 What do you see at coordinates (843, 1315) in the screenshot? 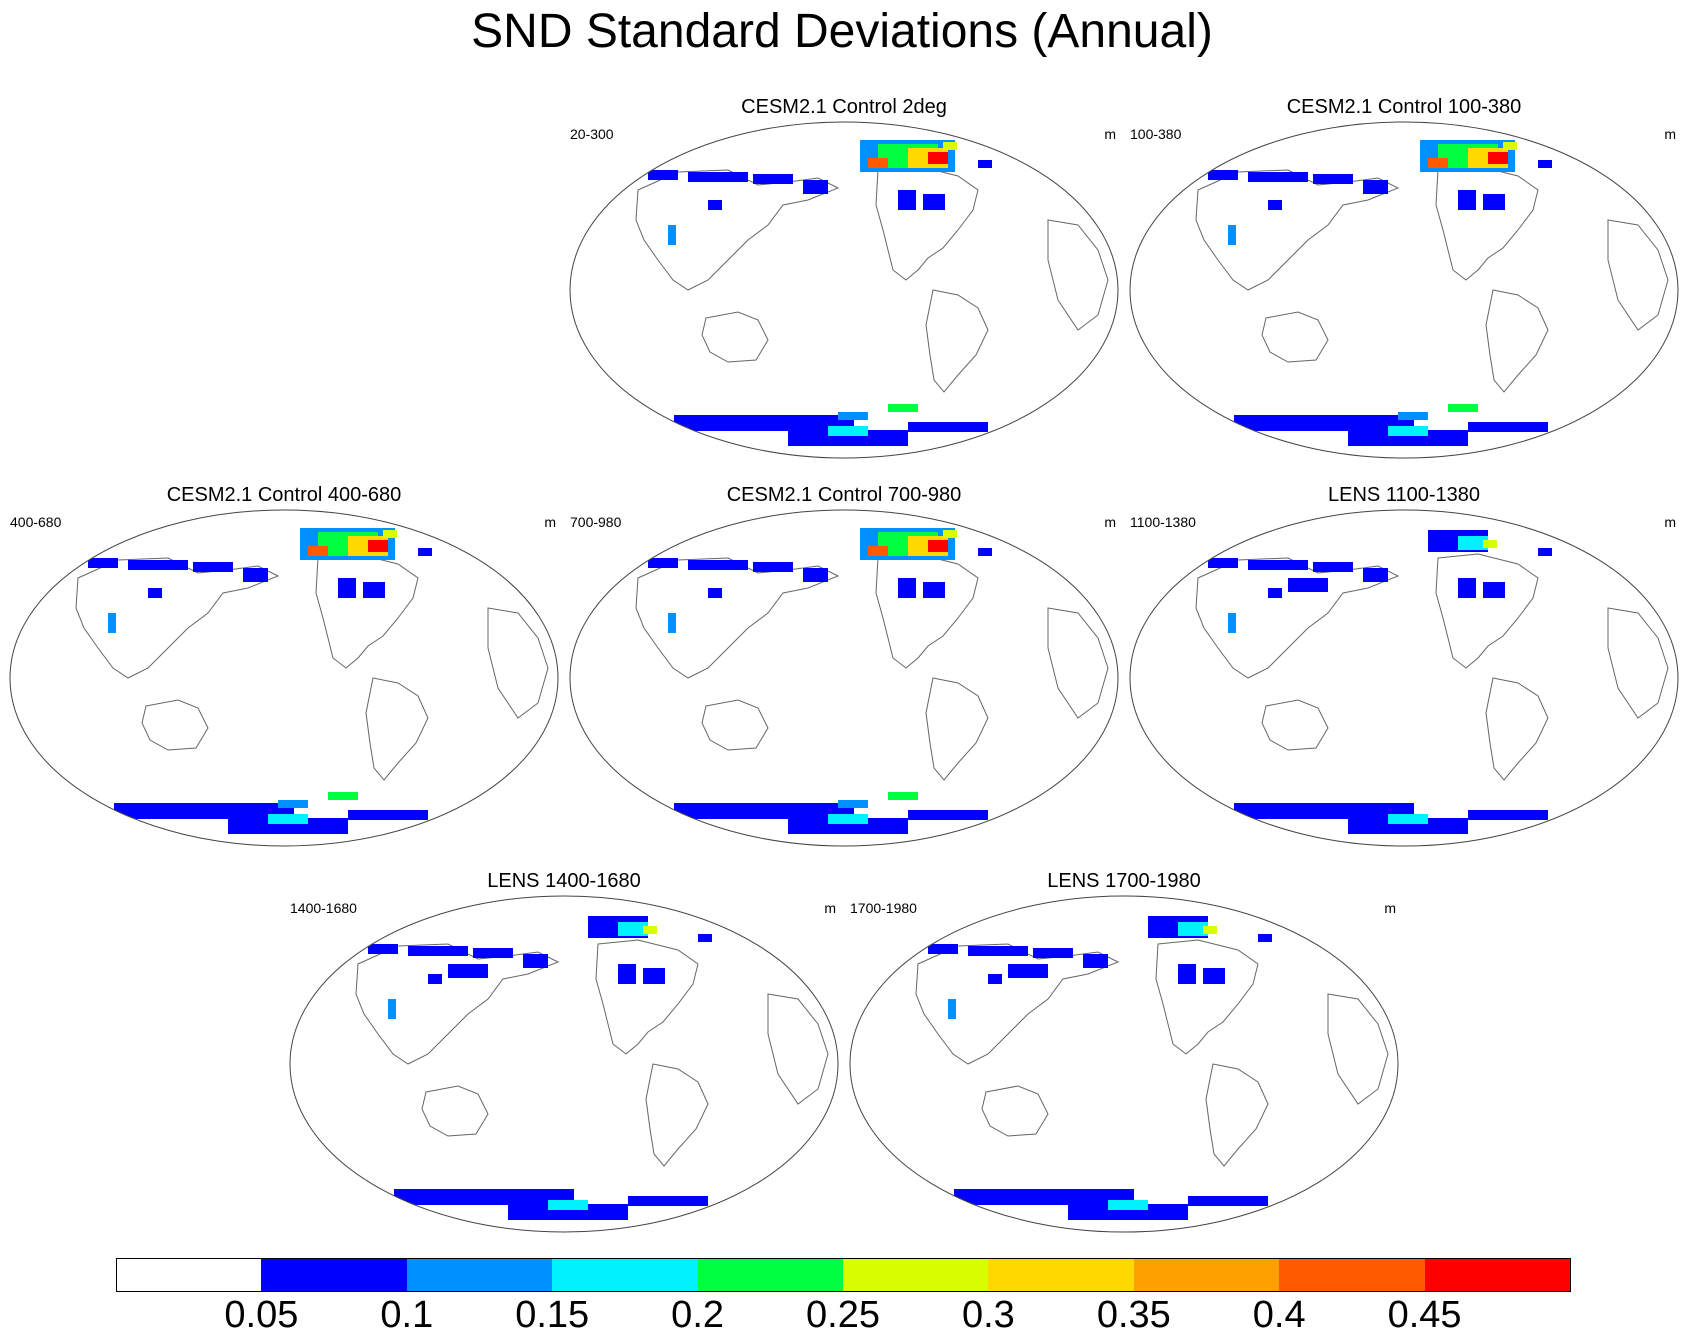
I see `colorbar-label: 0.25` at bounding box center [843, 1315].